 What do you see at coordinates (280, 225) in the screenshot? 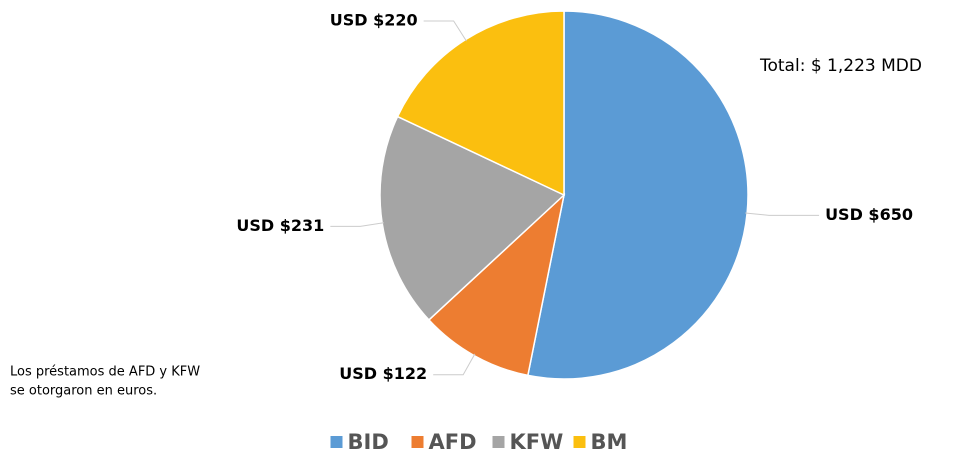
I see `value-label: USD $231` at bounding box center [280, 225].